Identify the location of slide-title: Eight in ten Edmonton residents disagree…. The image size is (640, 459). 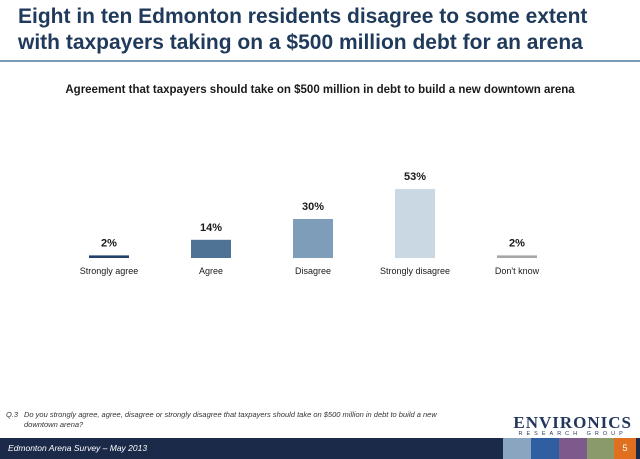
(303, 29).